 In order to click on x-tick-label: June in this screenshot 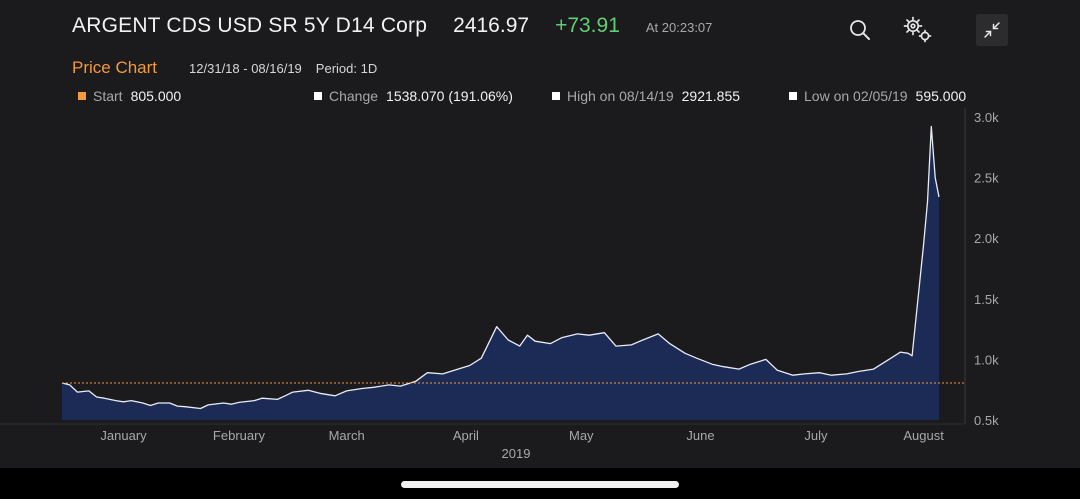, I will do `click(700, 435)`.